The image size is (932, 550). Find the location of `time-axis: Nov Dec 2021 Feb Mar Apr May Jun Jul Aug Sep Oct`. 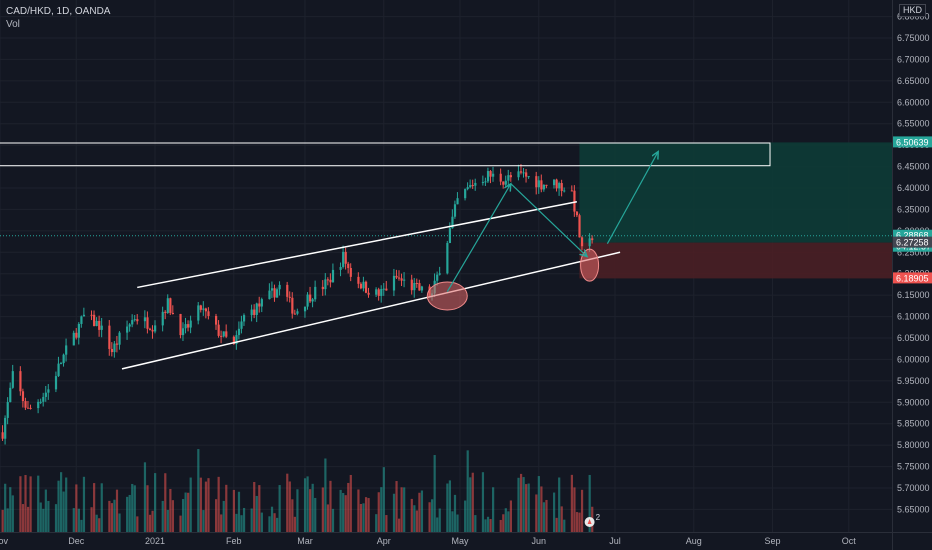

time-axis: Nov Dec 2021 Feb Mar Apr May Jun Jul Aug Sep Oct is located at coordinates (466, 539).